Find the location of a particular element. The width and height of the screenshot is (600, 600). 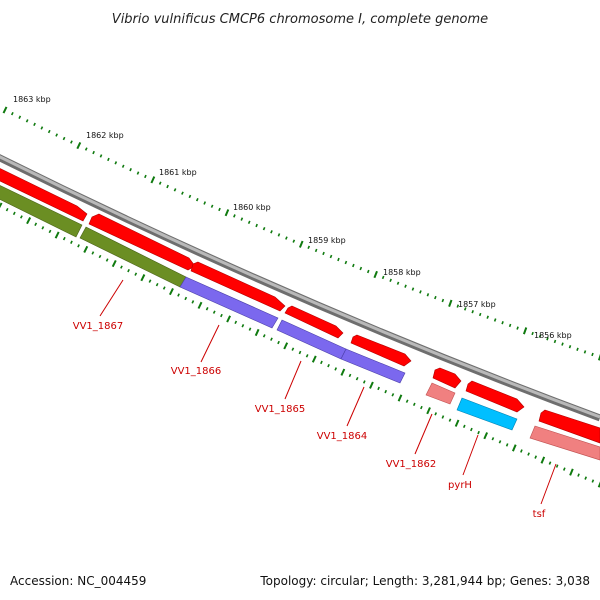

gene-label: VV1_1864 is located at coordinates (342, 436).